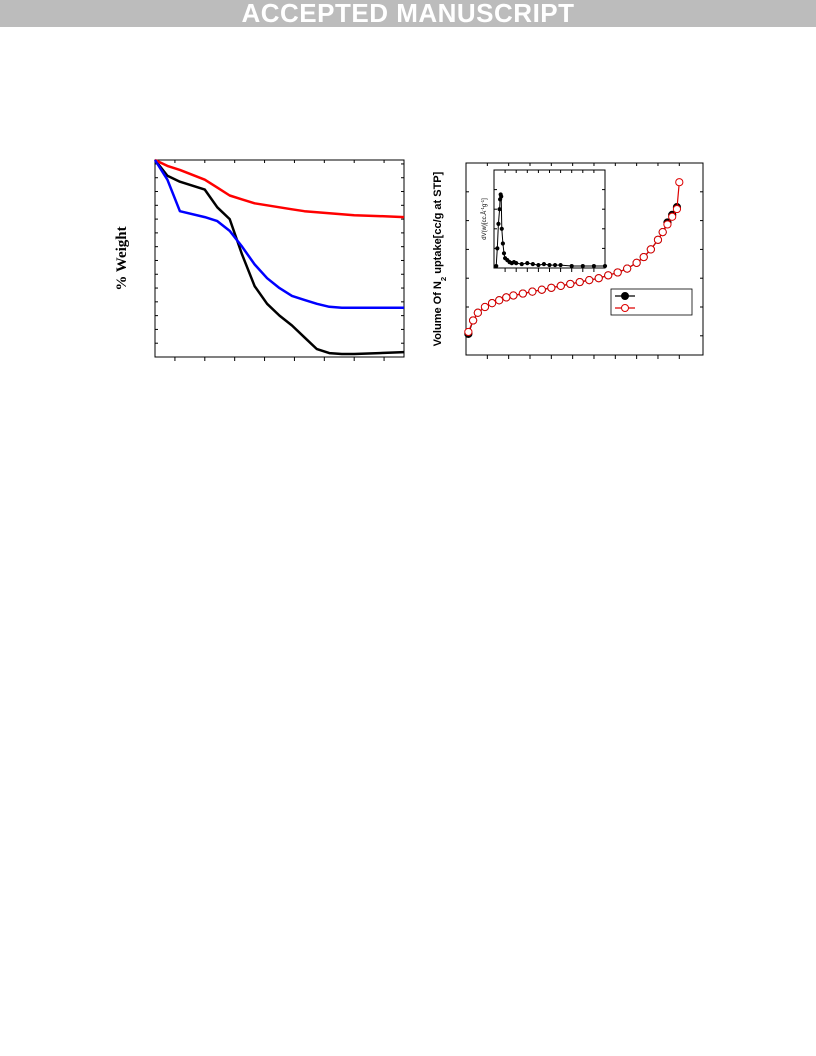 This screenshot has height=1056, width=816. I want to click on y-axis-label-part: % Weight, so click(122, 258).